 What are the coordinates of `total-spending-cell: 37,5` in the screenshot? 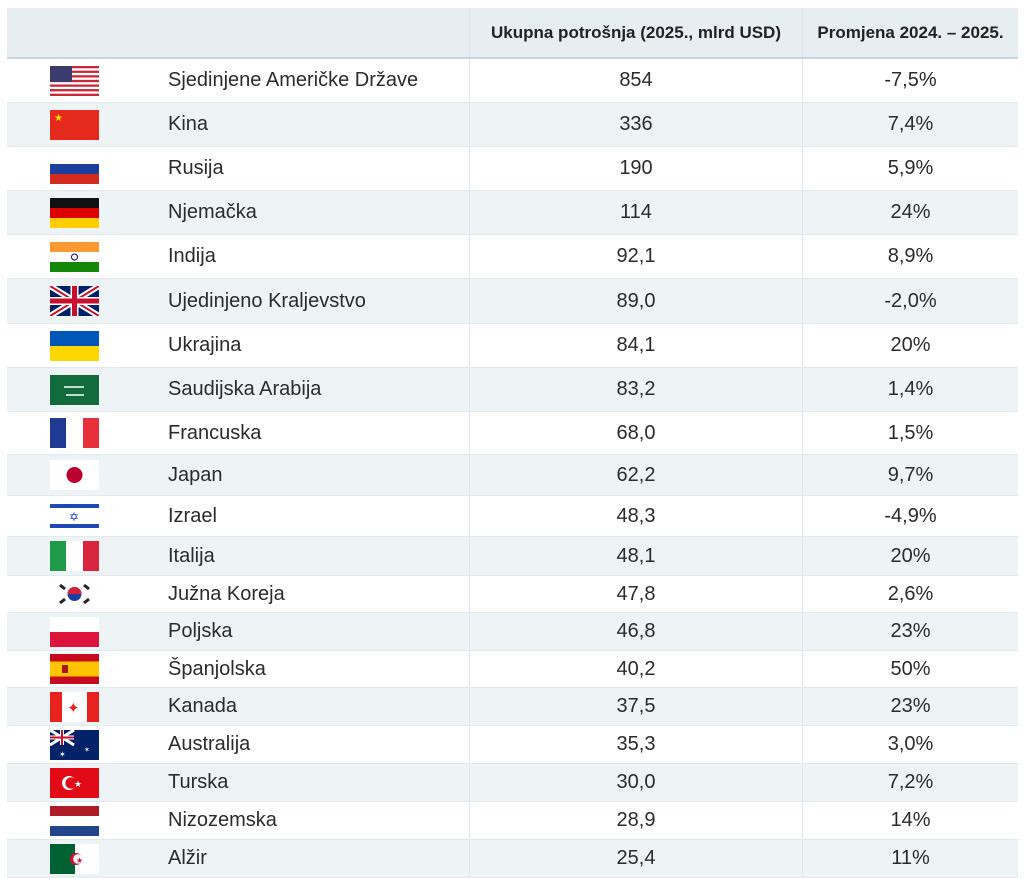 It's located at (636, 706).